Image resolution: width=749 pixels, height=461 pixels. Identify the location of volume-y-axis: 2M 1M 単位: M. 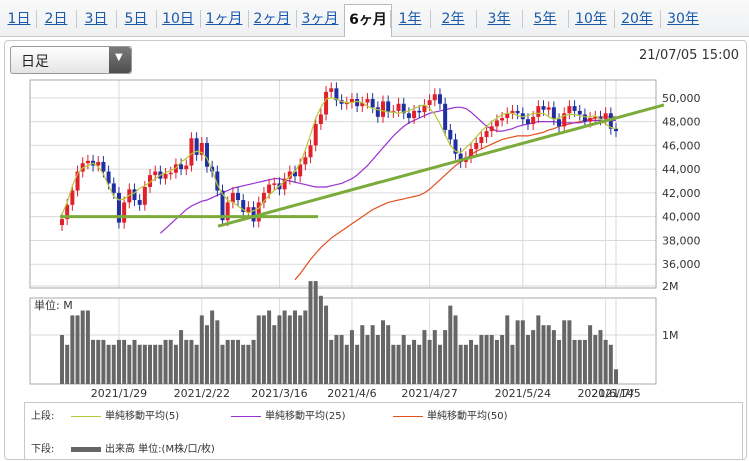
(356, 311).